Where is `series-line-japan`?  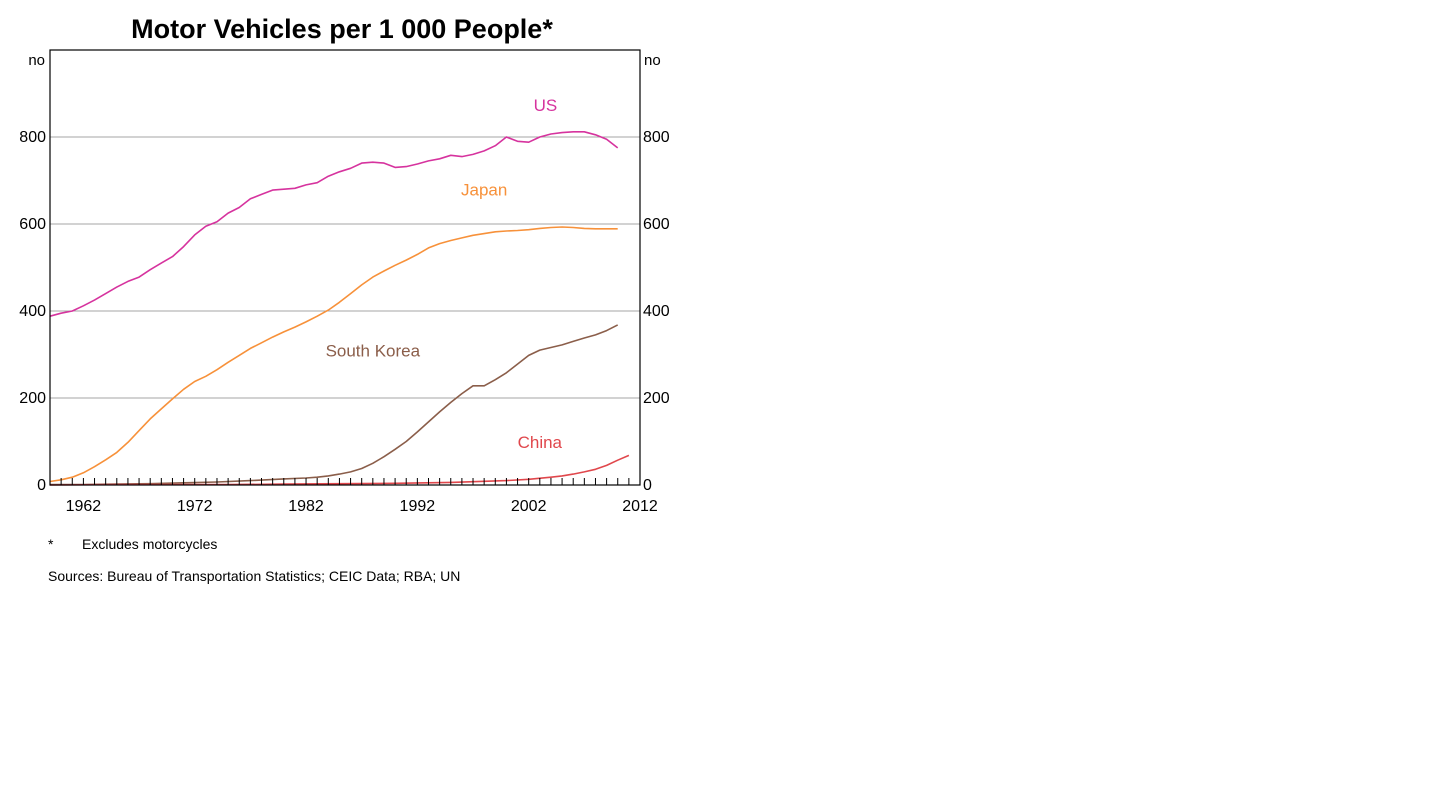
series-line-japan is located at coordinates (333, 354).